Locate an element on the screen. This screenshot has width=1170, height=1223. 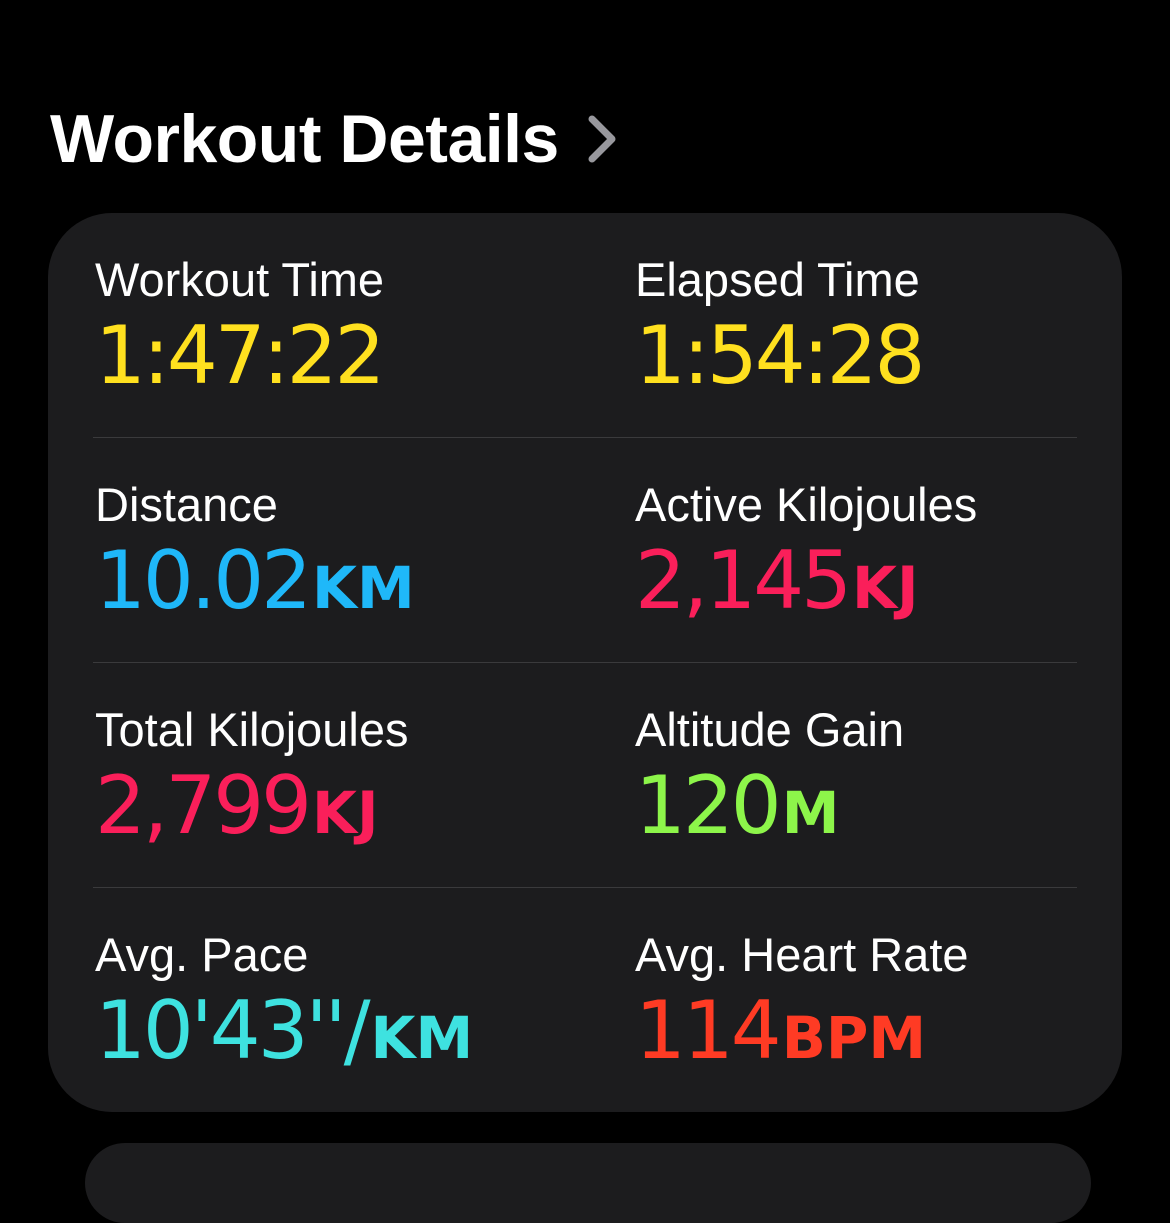
metric-number: 2,799 is located at coordinates (203, 805).